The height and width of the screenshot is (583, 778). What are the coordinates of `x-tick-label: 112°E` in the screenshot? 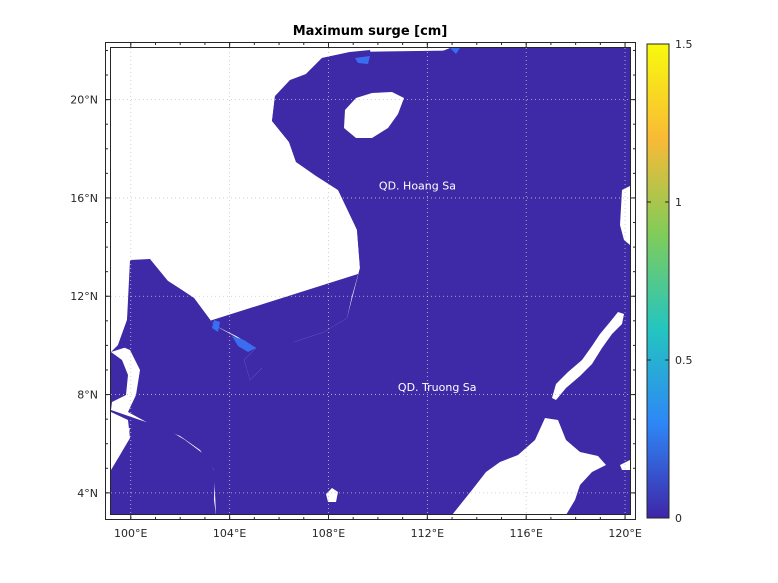 It's located at (427, 533).